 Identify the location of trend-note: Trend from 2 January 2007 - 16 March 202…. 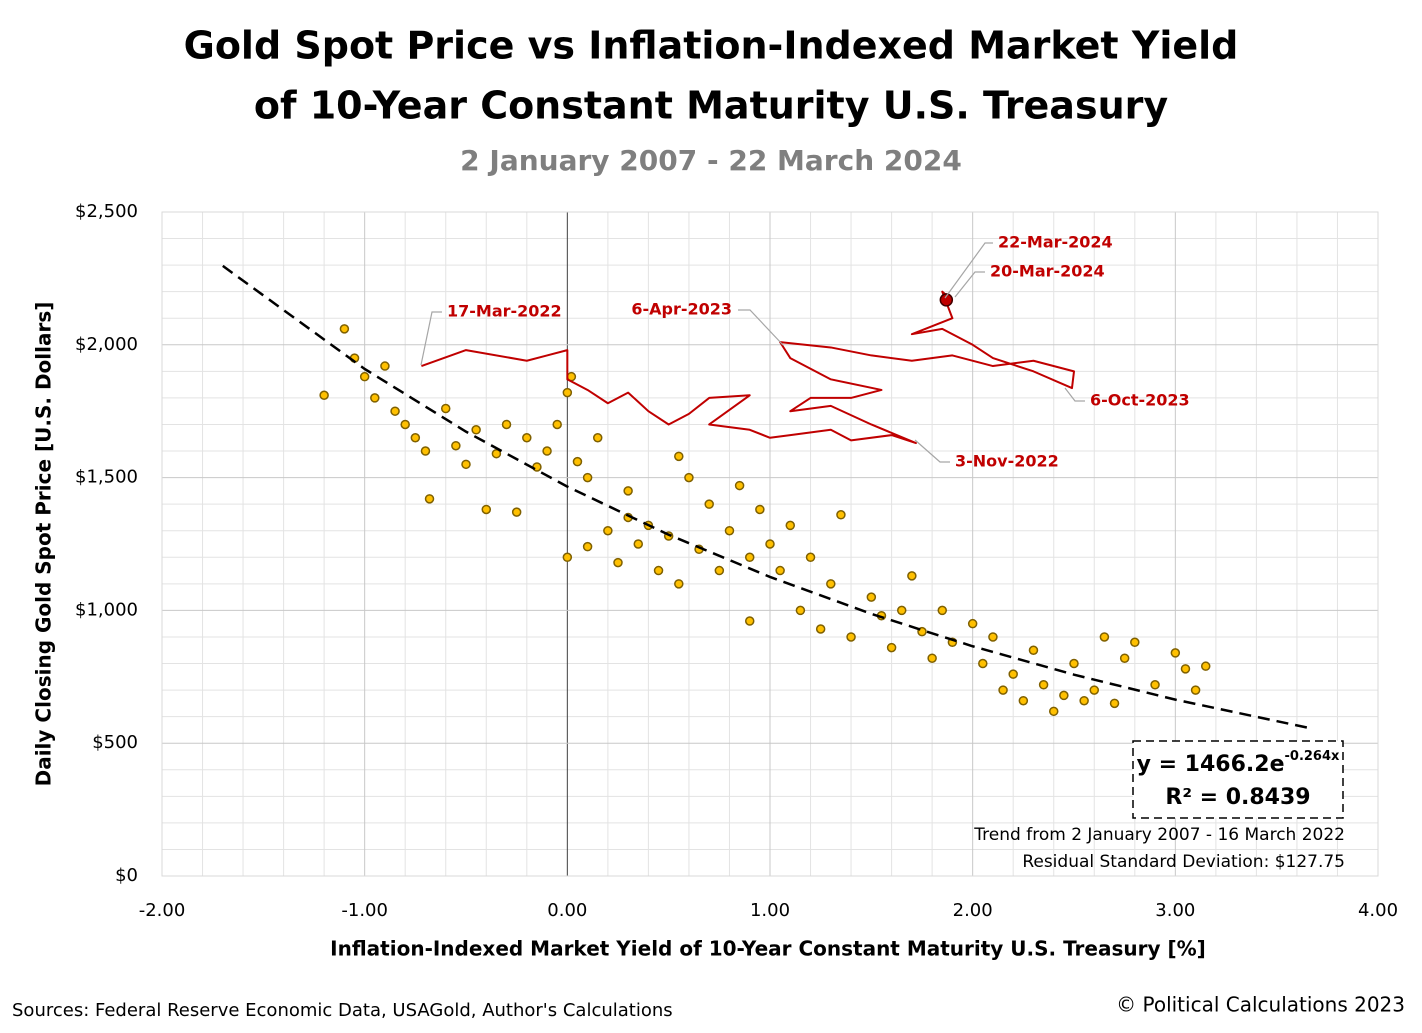
(1159, 835).